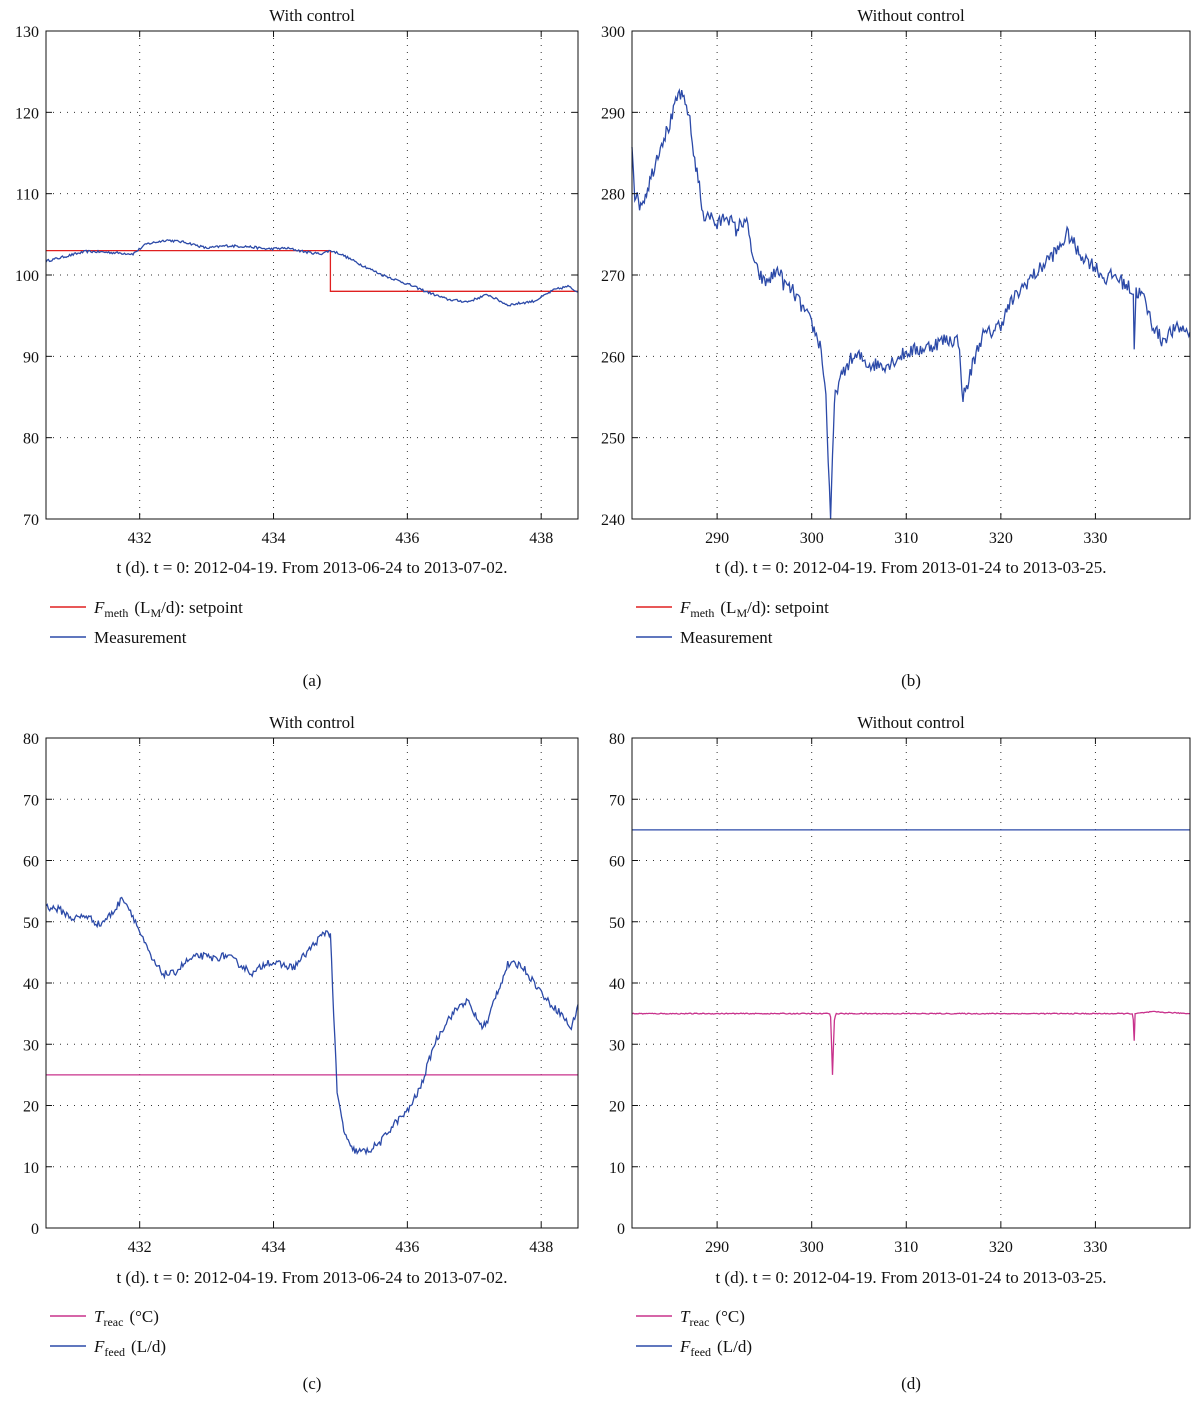 Image resolution: width=1199 pixels, height=1407 pixels. Describe the element at coordinates (27, 32) in the screenshot. I see `y-tick-label: 130` at that location.